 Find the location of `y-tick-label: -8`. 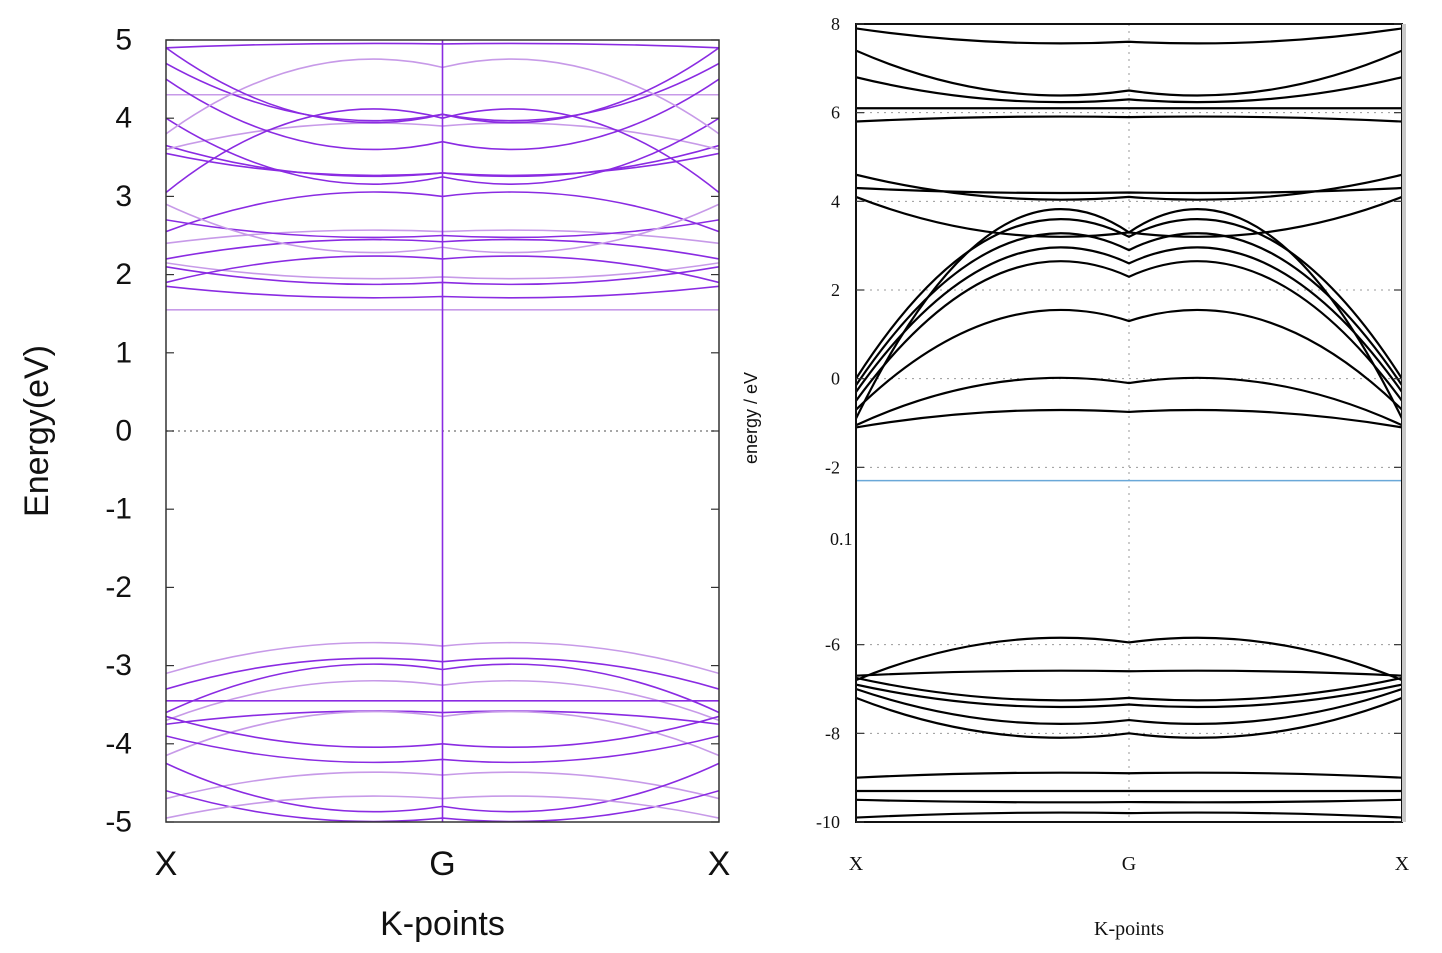

y-tick-label: -8 is located at coordinates (832, 733).